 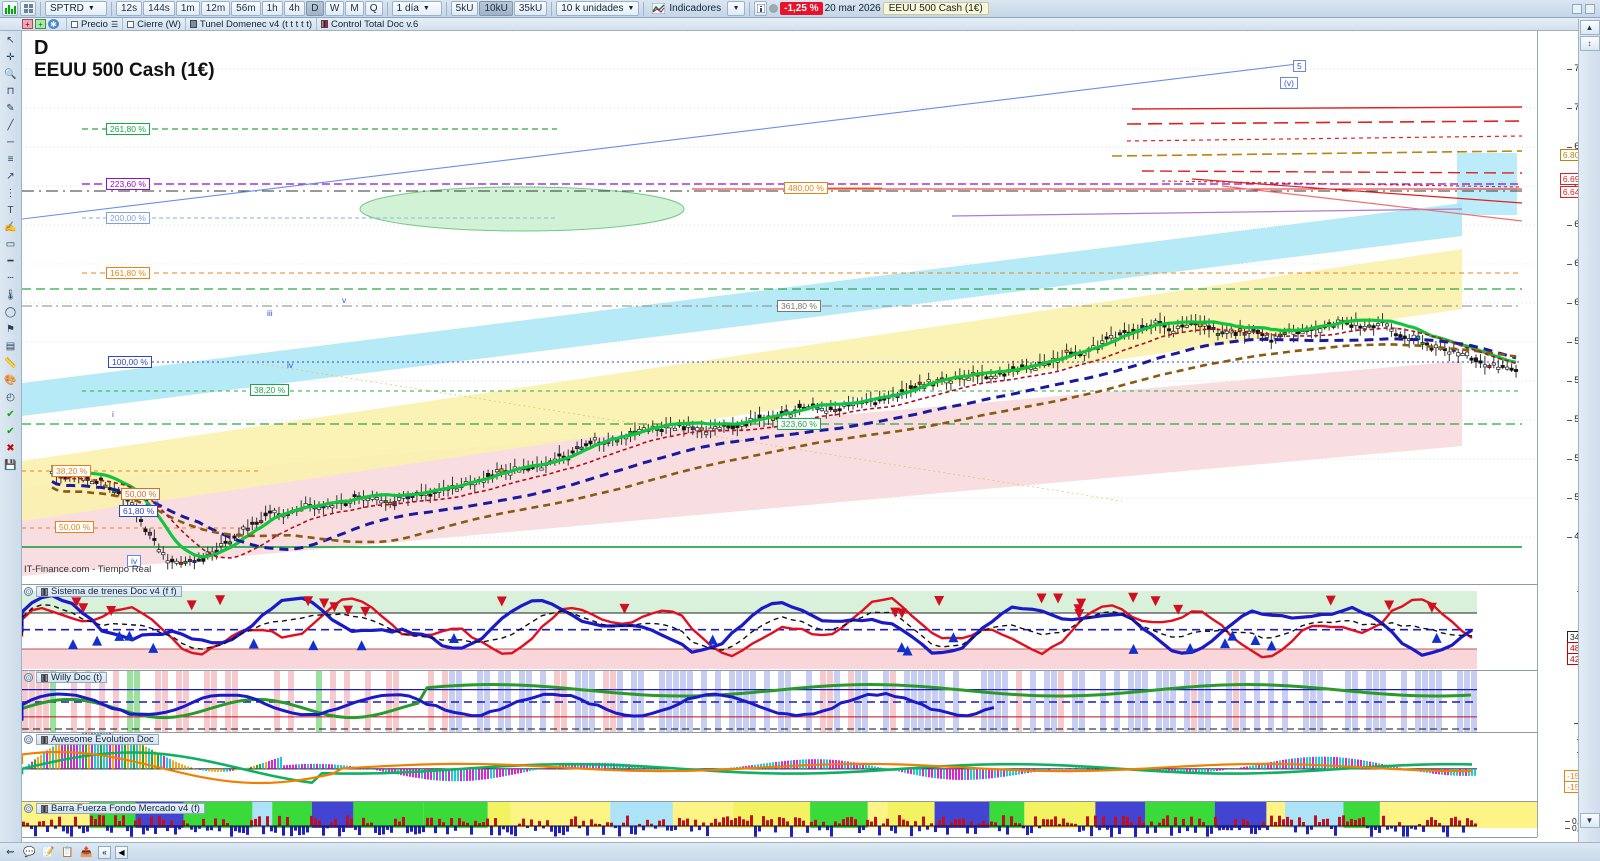 What do you see at coordinates (10, 363) in the screenshot?
I see `ruler-icon: 📏` at bounding box center [10, 363].